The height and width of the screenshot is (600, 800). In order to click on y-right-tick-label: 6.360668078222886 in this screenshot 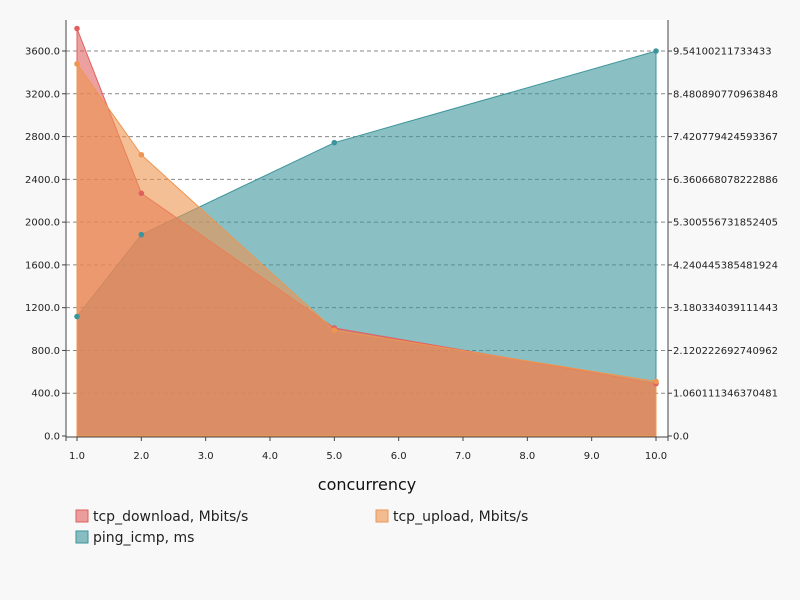, I will do `click(725, 180)`.